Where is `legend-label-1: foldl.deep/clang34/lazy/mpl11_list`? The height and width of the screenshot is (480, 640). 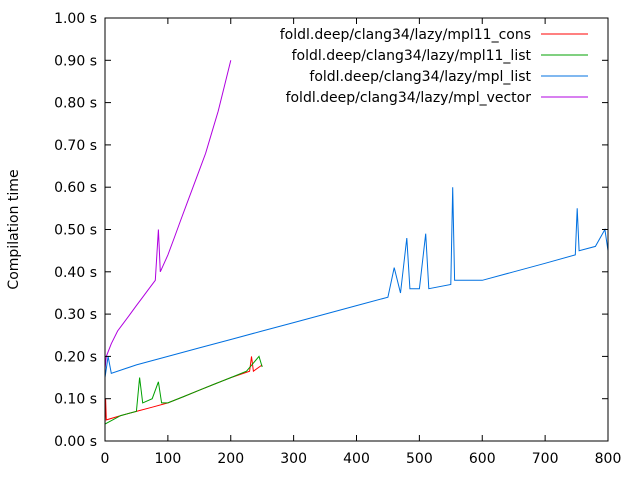
legend-label-1: foldl.deep/clang34/lazy/mpl11_list is located at coordinates (412, 56).